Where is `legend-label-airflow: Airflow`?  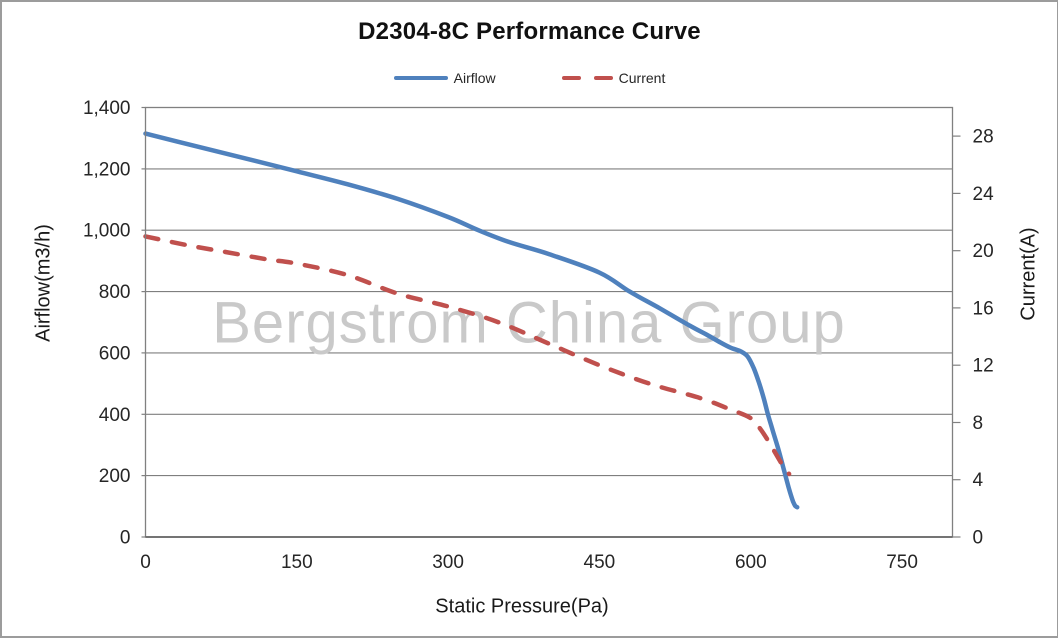 legend-label-airflow: Airflow is located at coordinates (474, 78).